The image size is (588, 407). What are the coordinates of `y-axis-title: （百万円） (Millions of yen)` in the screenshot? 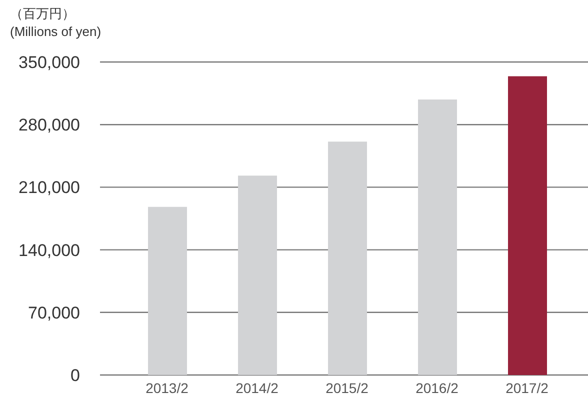 It's located at (56, 23).